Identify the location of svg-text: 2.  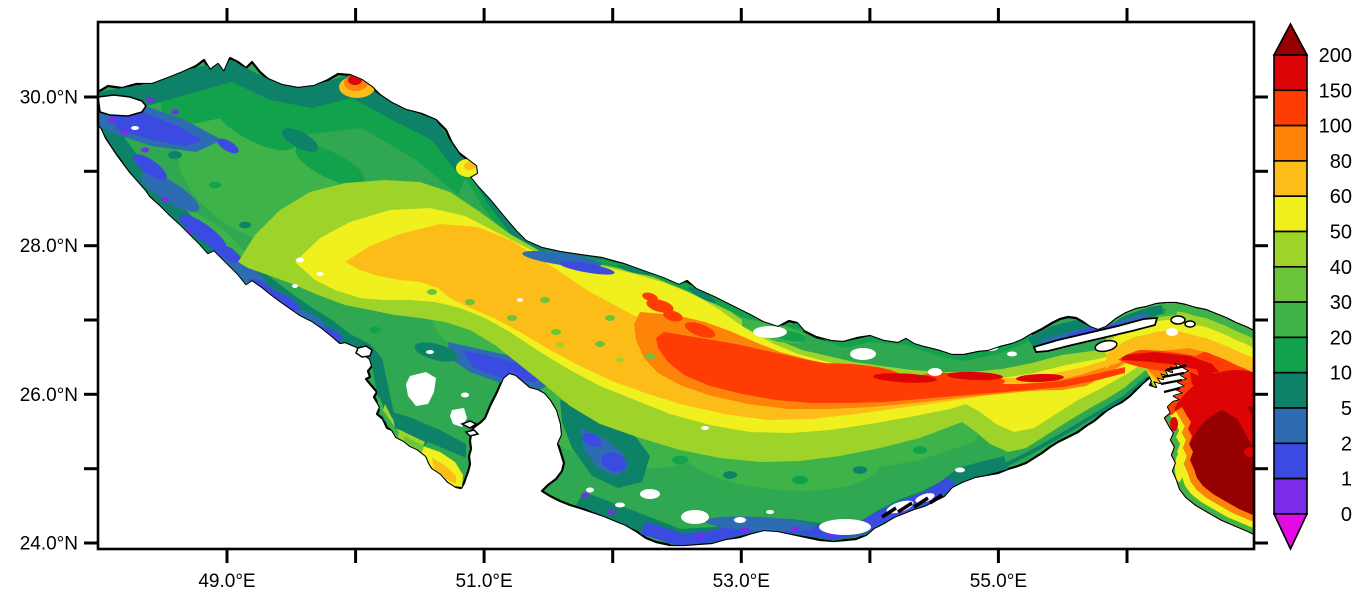
(1346, 444).